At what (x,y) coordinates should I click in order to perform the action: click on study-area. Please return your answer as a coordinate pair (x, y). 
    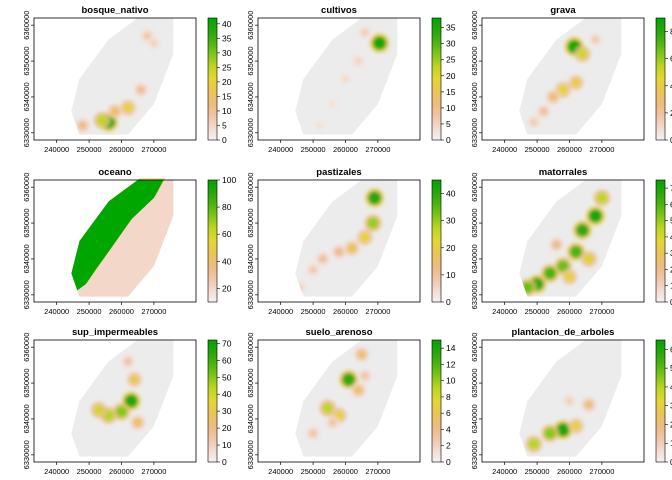
    Looking at the image, I should click on (346, 238).